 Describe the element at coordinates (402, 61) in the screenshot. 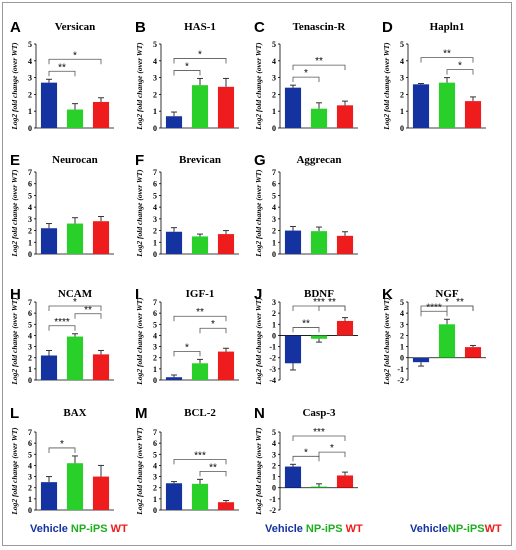

I see `y-tick-label-d-4: 4` at that location.